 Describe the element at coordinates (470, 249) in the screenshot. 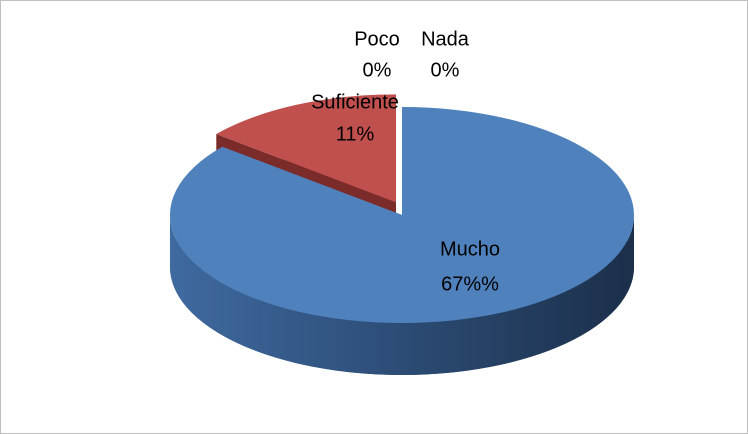

I see `slice-label-name: Mucho` at that location.